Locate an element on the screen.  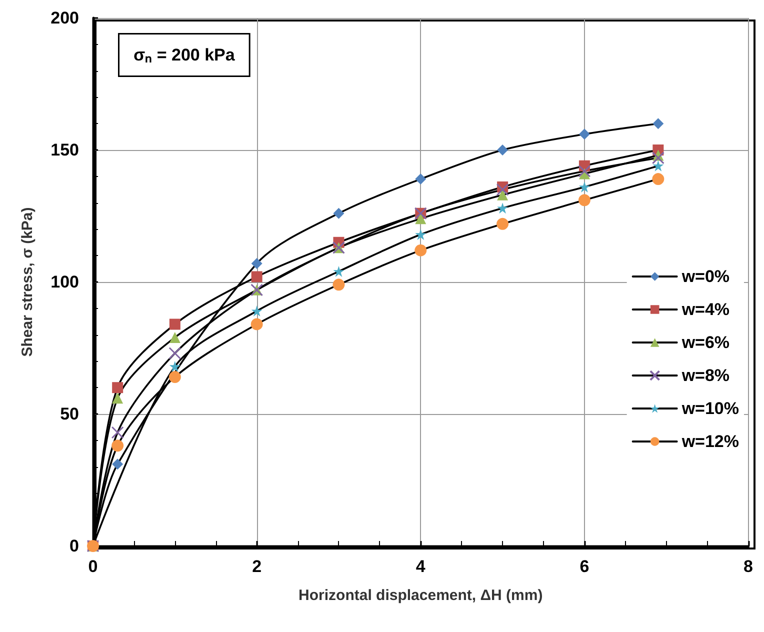
y-tick-label: 200 is located at coordinates (64, 18).